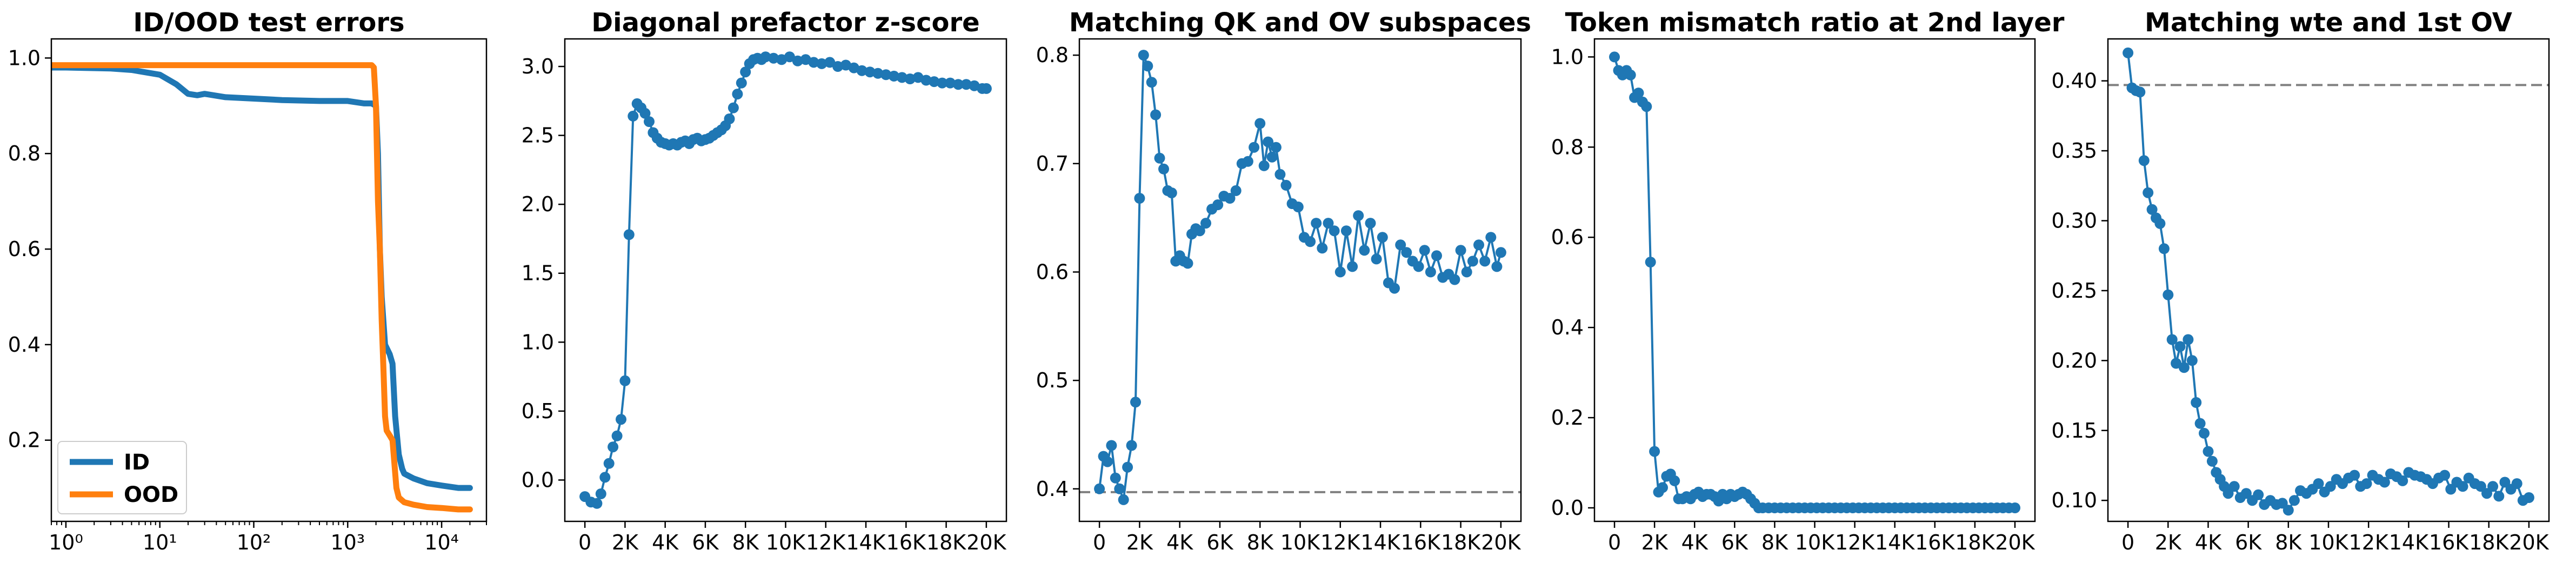 Image resolution: width=2576 pixels, height=570 pixels. What do you see at coordinates (1815, 23) in the screenshot?
I see `chart-title: Token mismatch ratio at 2nd layer` at bounding box center [1815, 23].